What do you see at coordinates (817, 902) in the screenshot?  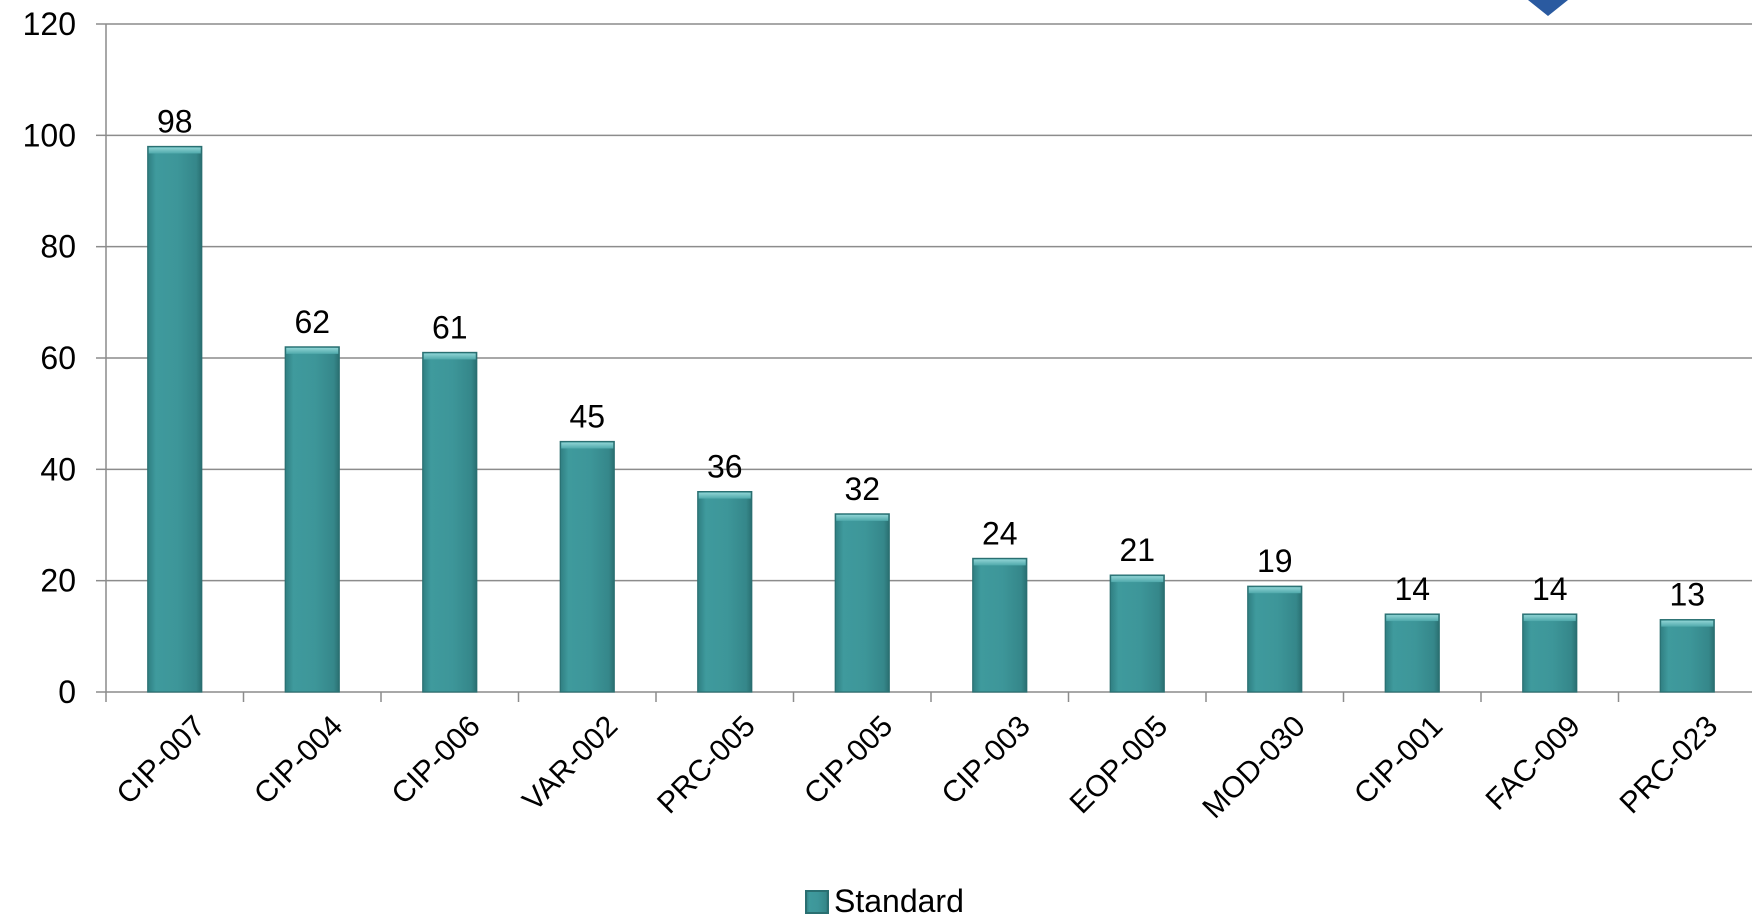 I see `legend-swatch-standard` at bounding box center [817, 902].